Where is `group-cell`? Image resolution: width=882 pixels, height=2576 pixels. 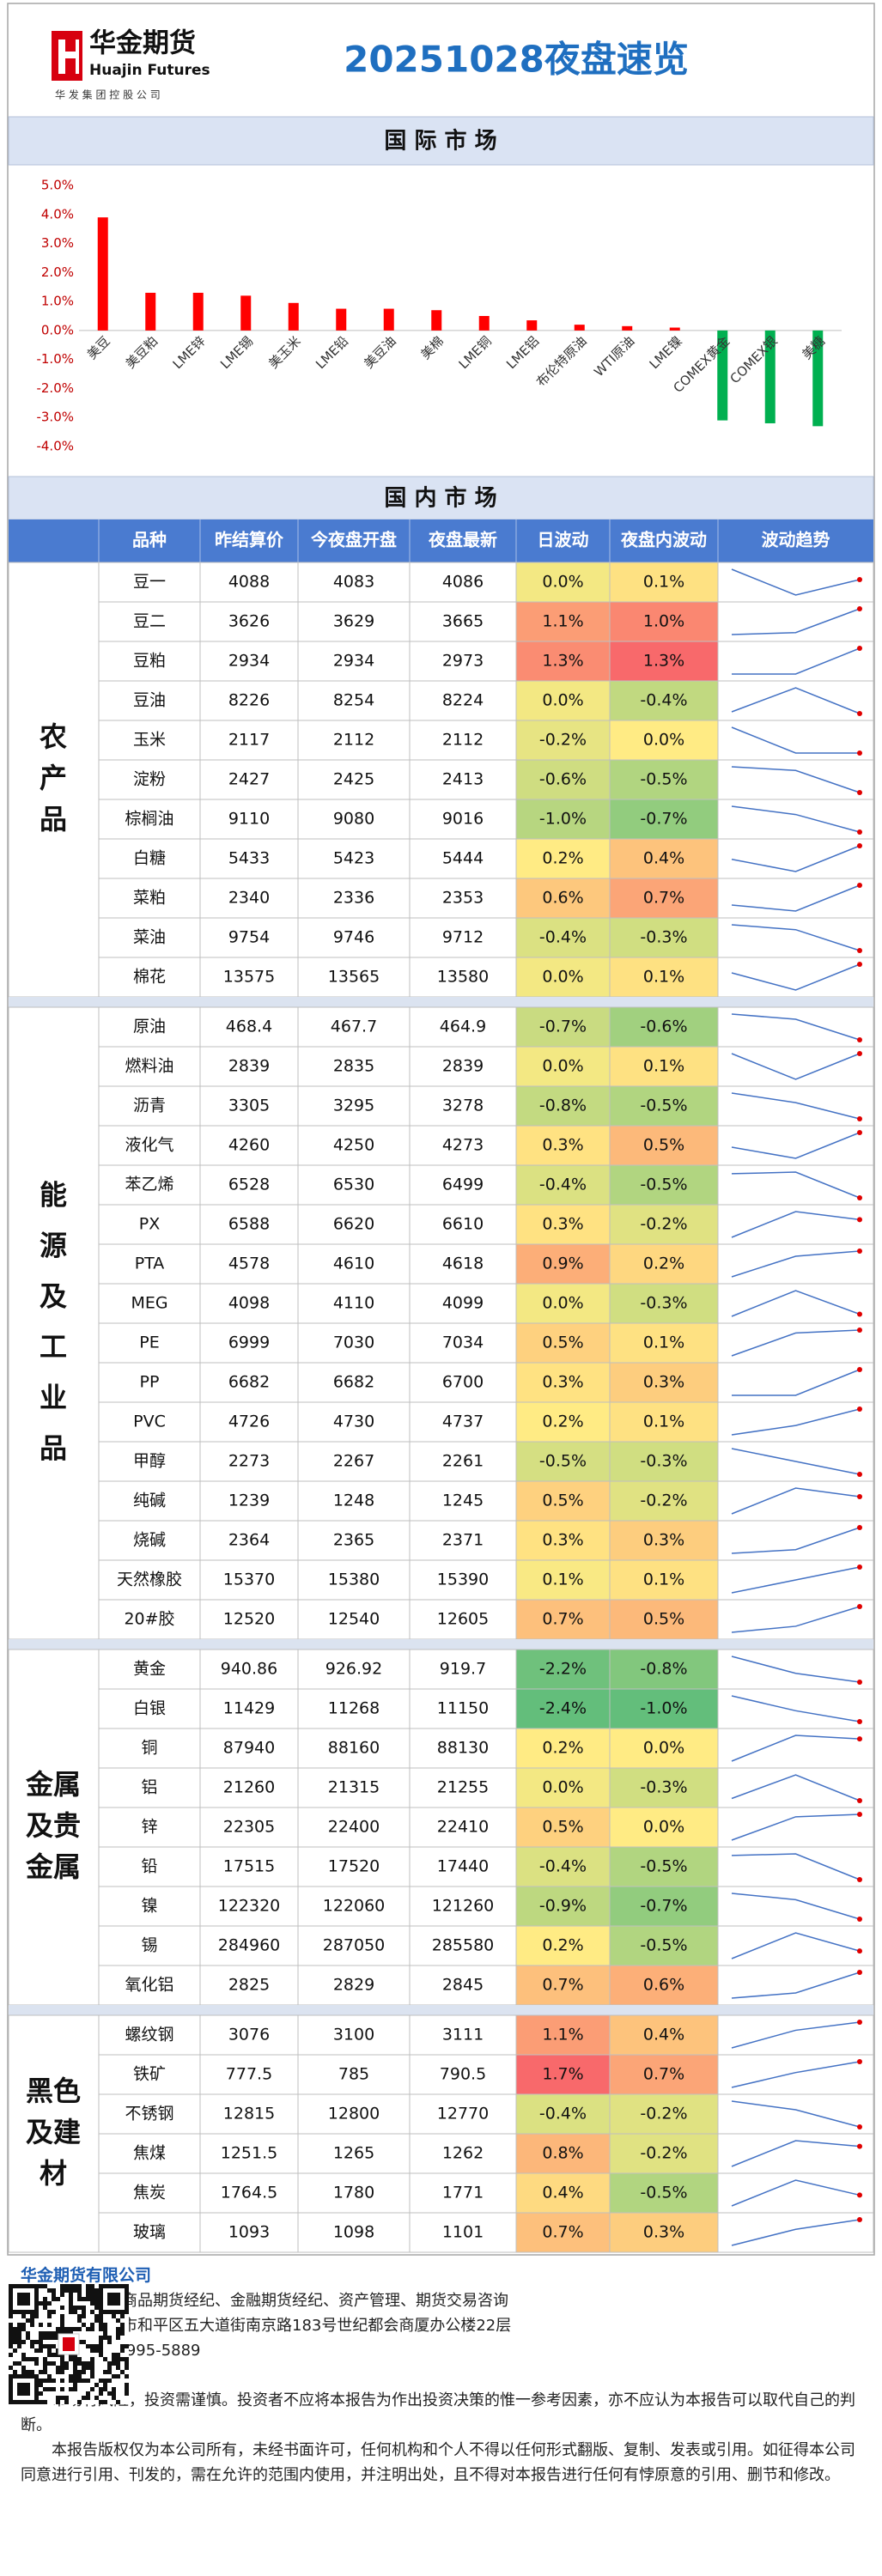 group-cell is located at coordinates (54, 1323).